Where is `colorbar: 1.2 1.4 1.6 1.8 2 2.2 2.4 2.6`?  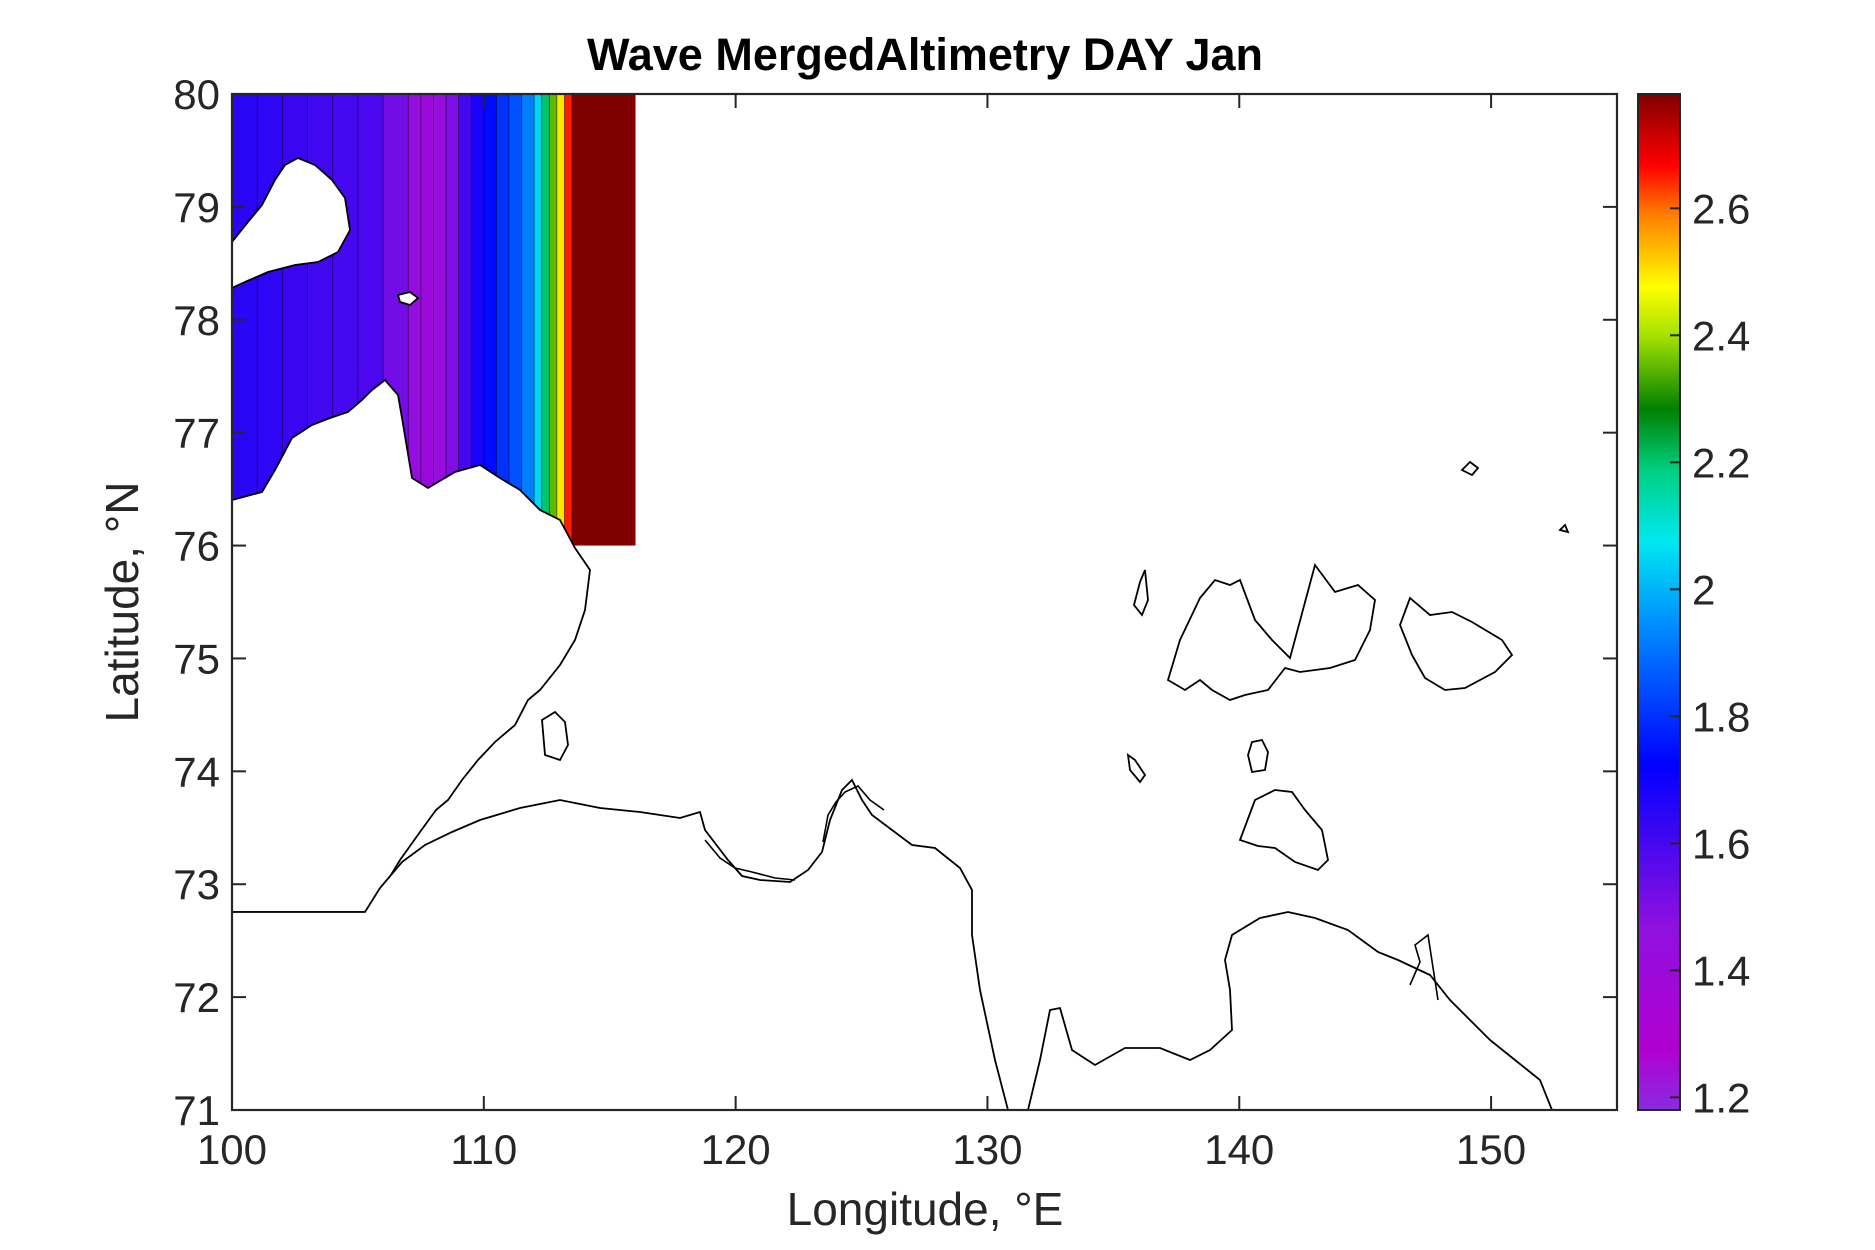 colorbar: 1.2 1.4 1.6 1.8 2 2.2 2.4 2.6 is located at coordinates (1693, 607).